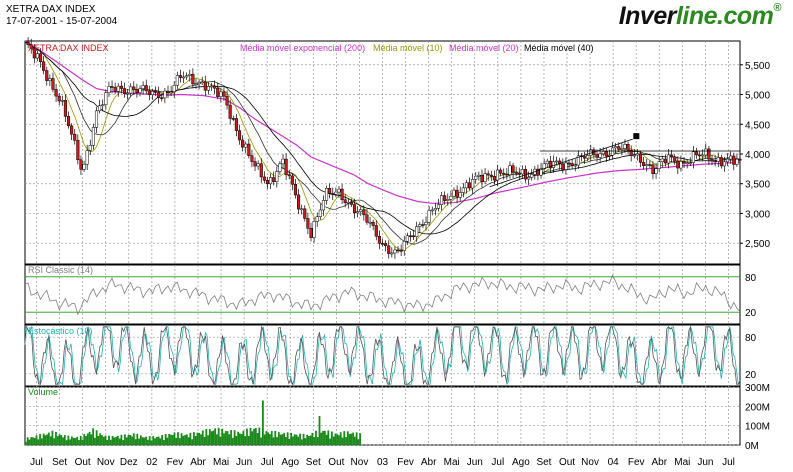 The image size is (793, 472). Describe the element at coordinates (590, 462) in the screenshot. I see `x-tick-label: Nov` at that location.